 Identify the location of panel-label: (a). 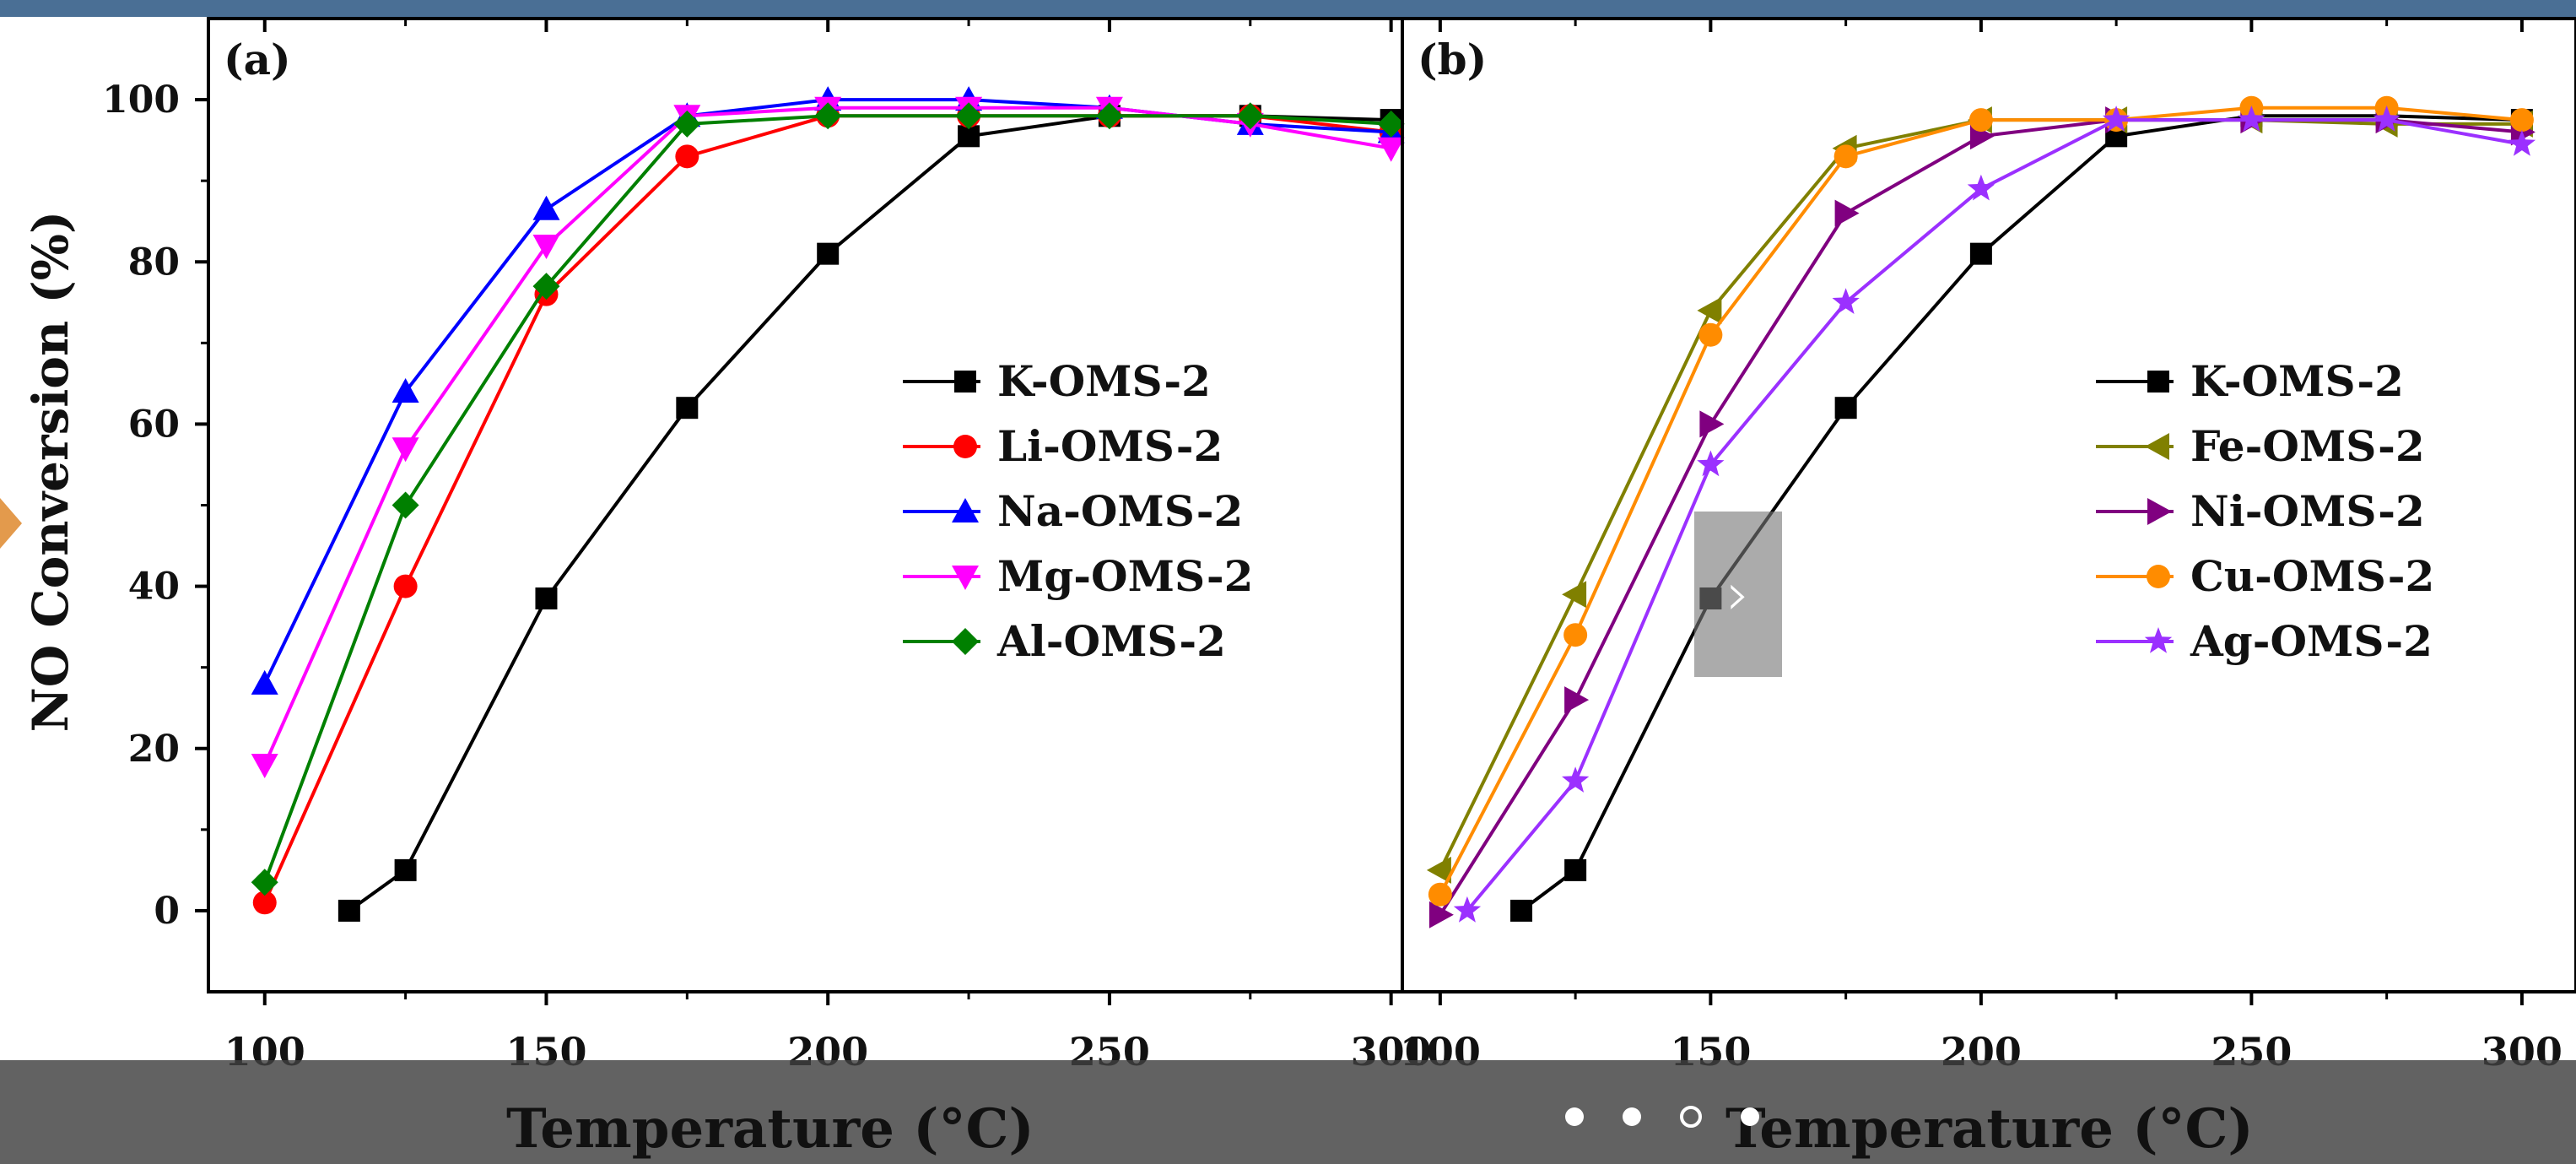
(257, 59).